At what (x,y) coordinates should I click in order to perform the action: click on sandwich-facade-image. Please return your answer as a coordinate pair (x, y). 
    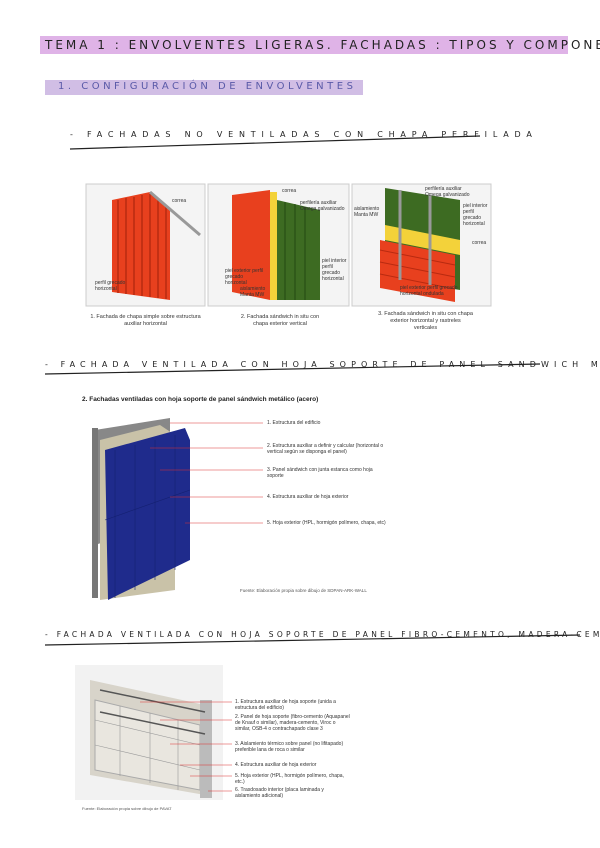
    Looking at the image, I should click on (141, 509).